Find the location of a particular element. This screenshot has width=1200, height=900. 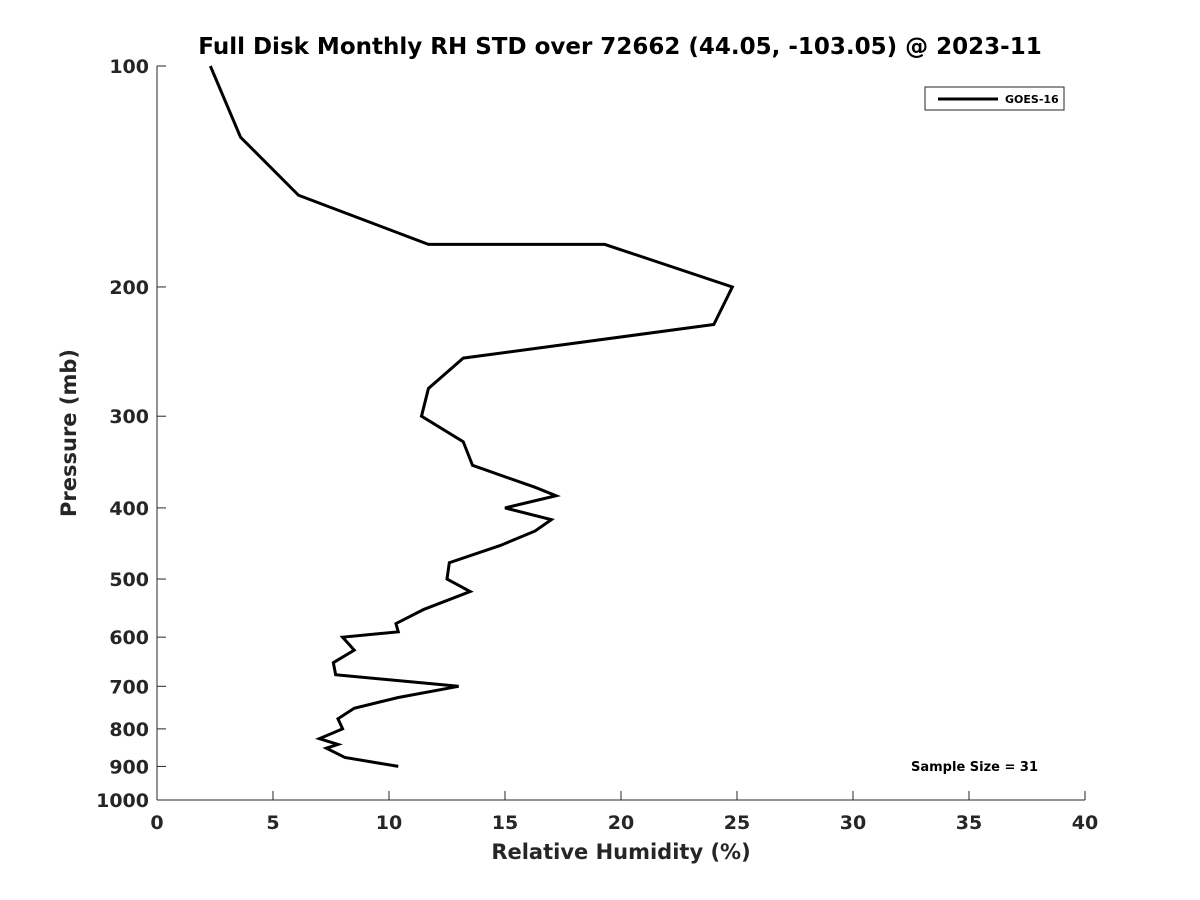

x-tick-label: 10 is located at coordinates (389, 823).